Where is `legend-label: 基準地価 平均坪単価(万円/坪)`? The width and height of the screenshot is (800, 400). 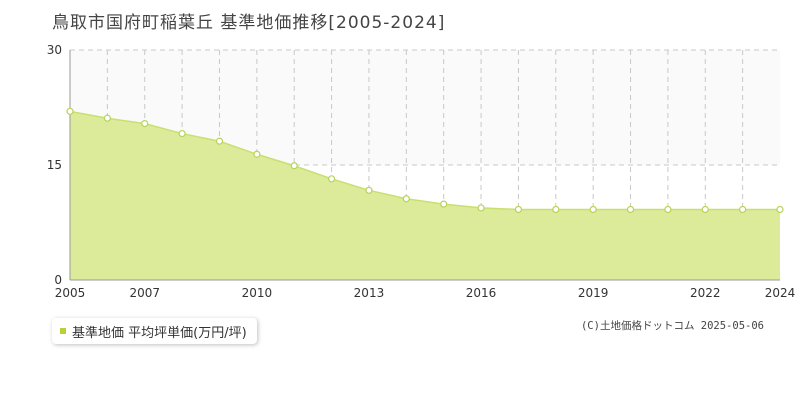 legend-label: 基準地価 平均坪単価(万円/坪) is located at coordinates (159, 333).